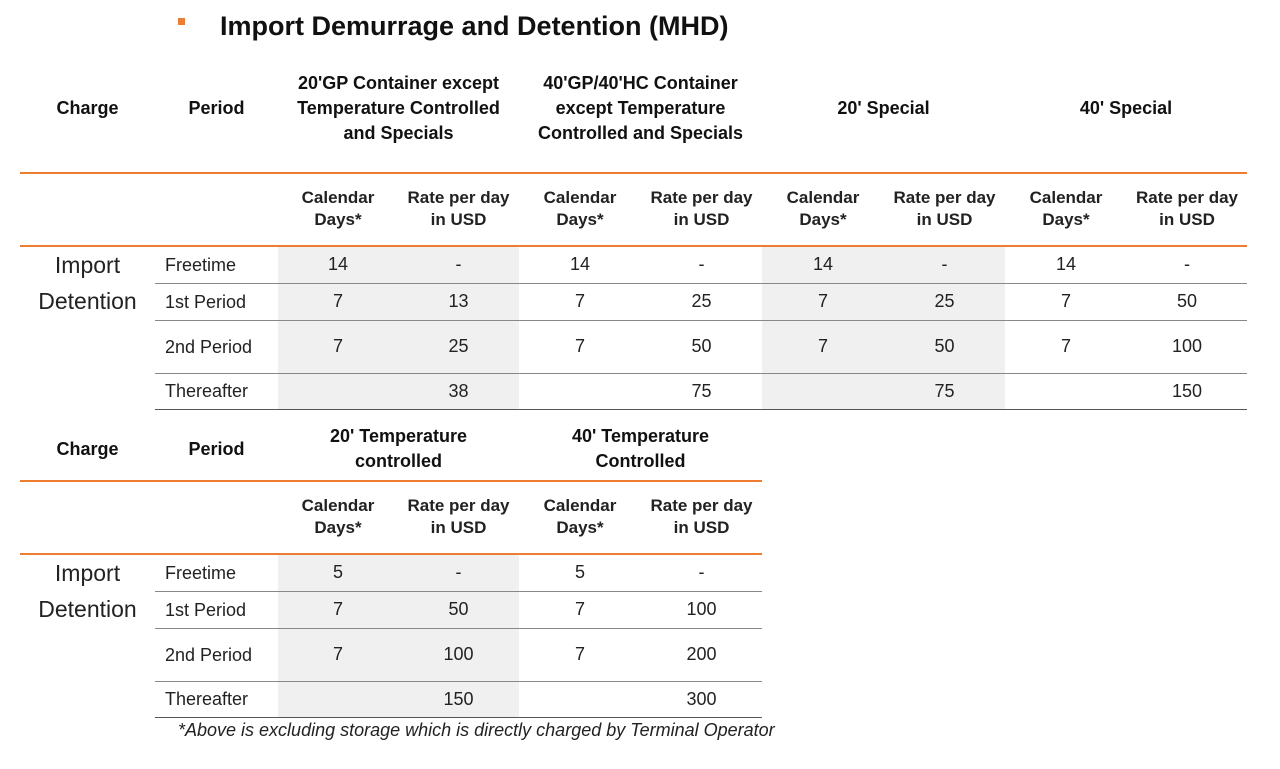 Image resolution: width=1280 pixels, height=769 pixels. I want to click on table-cell: 38, so click(458, 390).